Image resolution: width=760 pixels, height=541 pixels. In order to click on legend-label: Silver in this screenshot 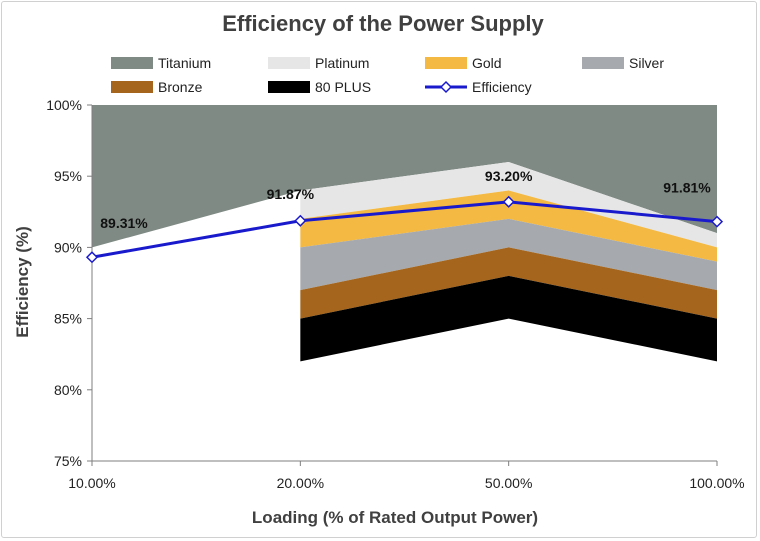, I will do `click(646, 63)`.